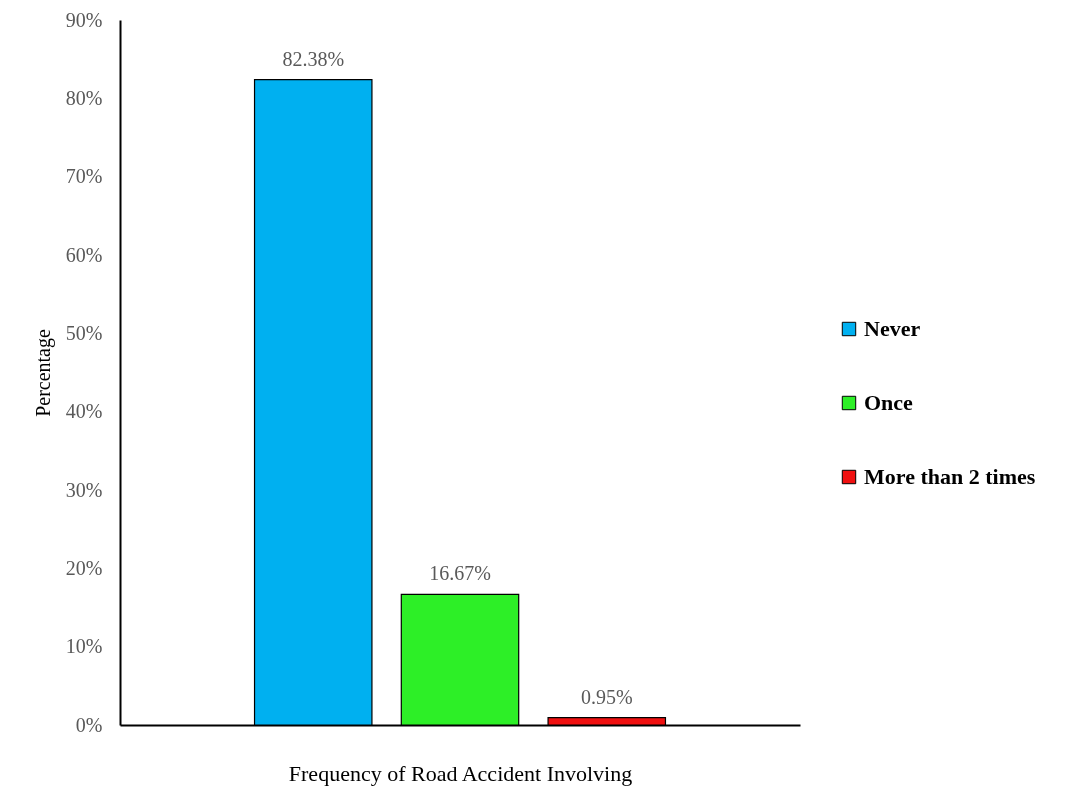 The image size is (1089, 794). What do you see at coordinates (892, 328) in the screenshot?
I see `legend-label: Never` at bounding box center [892, 328].